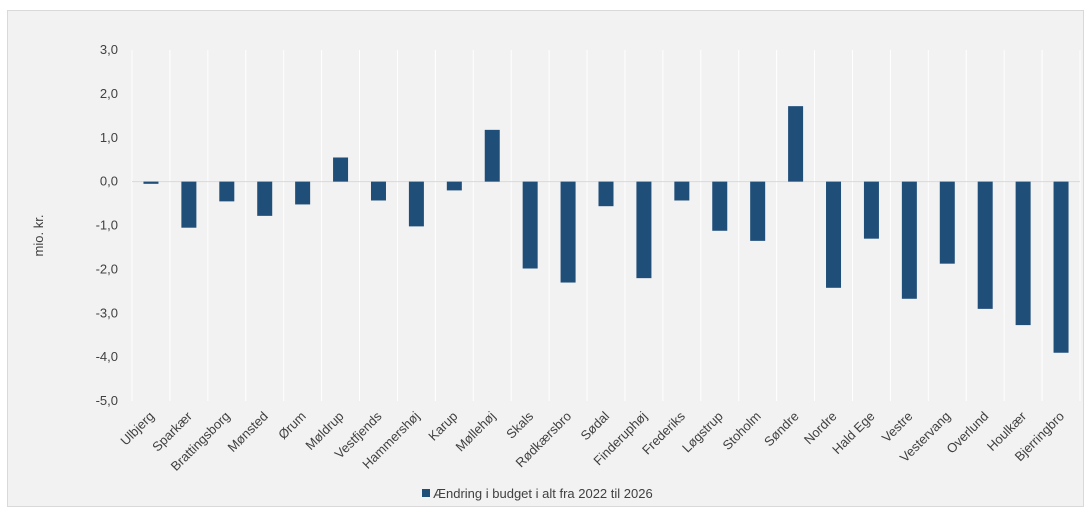 The width and height of the screenshot is (1091, 508). Describe the element at coordinates (109, 181) in the screenshot. I see `y-tick-label: 0,0` at that location.